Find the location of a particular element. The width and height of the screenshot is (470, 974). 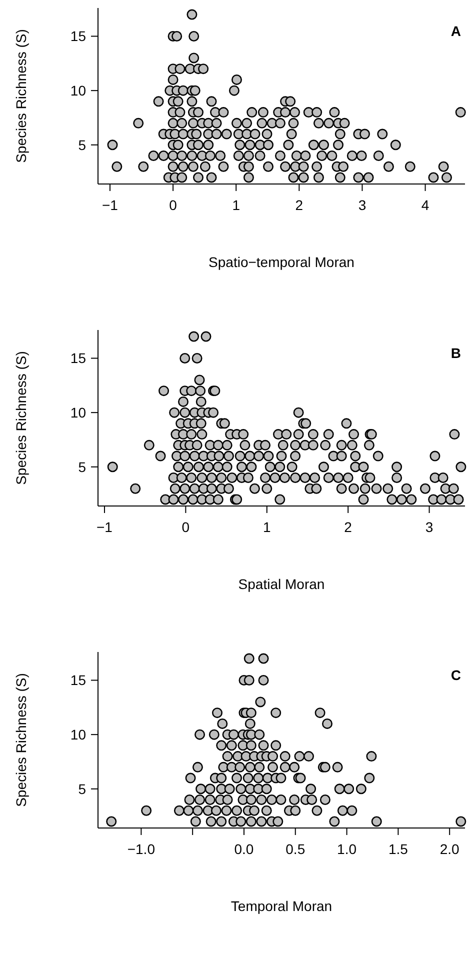

x-tick-label: −1.0 is located at coordinates (141, 849).